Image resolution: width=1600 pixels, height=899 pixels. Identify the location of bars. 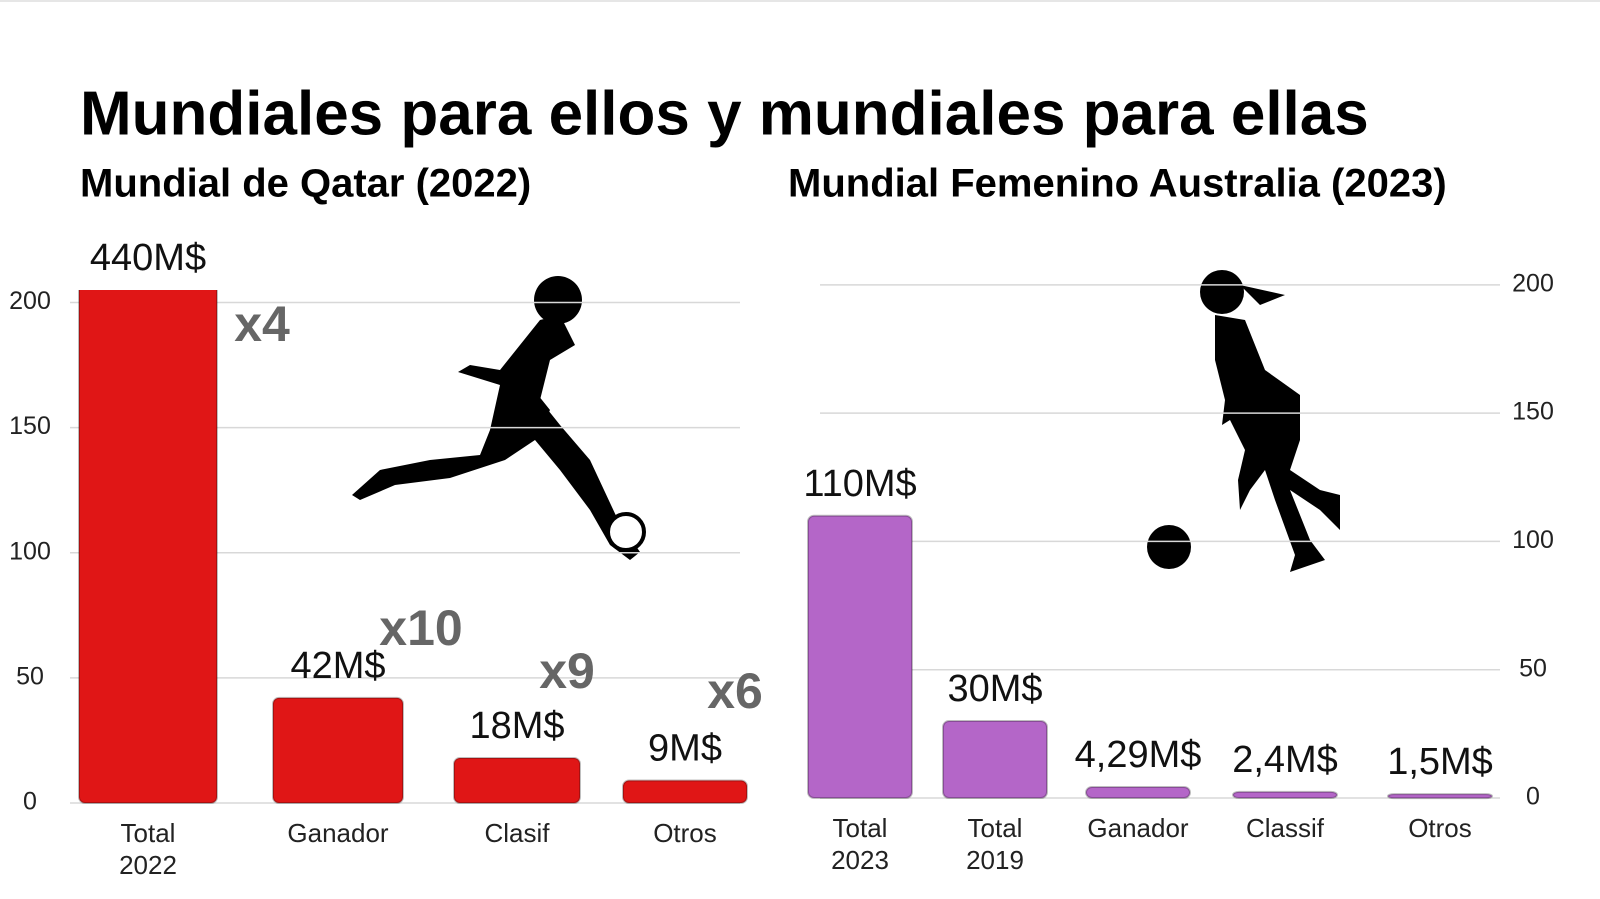
(1150, 657).